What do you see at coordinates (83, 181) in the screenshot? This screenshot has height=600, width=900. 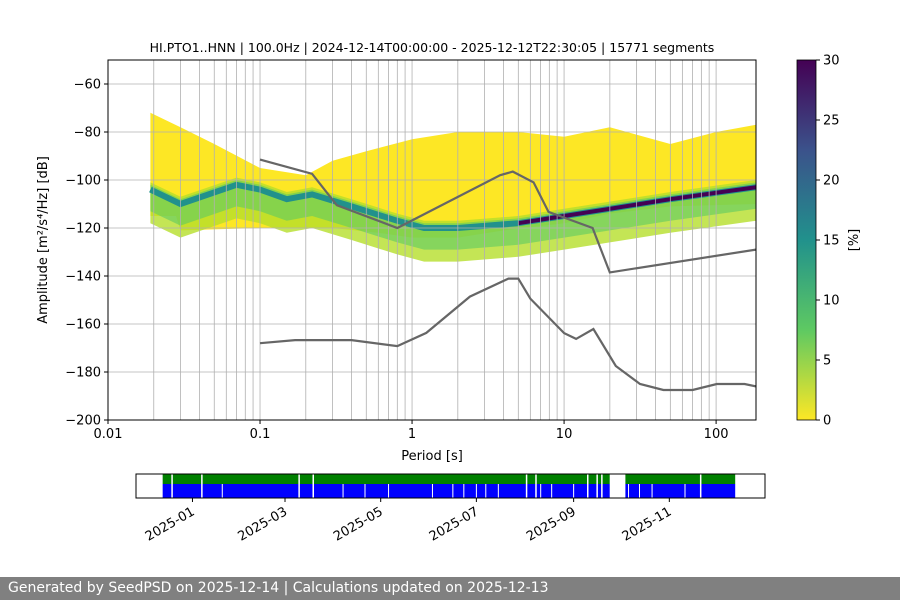 I see `y-tick-label: −100` at bounding box center [83, 181].